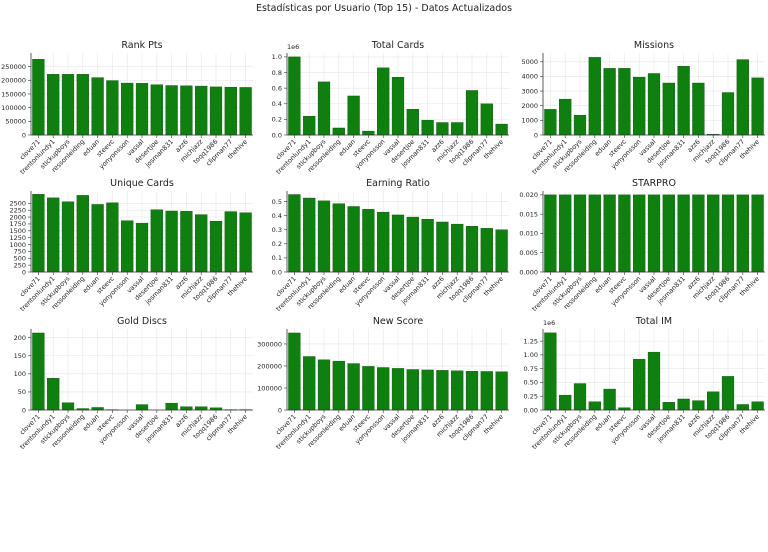 The width and height of the screenshot is (768, 552). Describe the element at coordinates (97, 238) in the screenshot. I see `bar-eduan` at that location.